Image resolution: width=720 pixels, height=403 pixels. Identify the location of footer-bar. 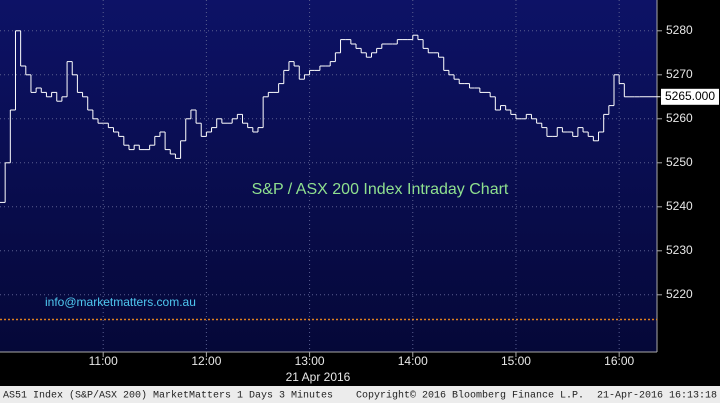
(360, 394).